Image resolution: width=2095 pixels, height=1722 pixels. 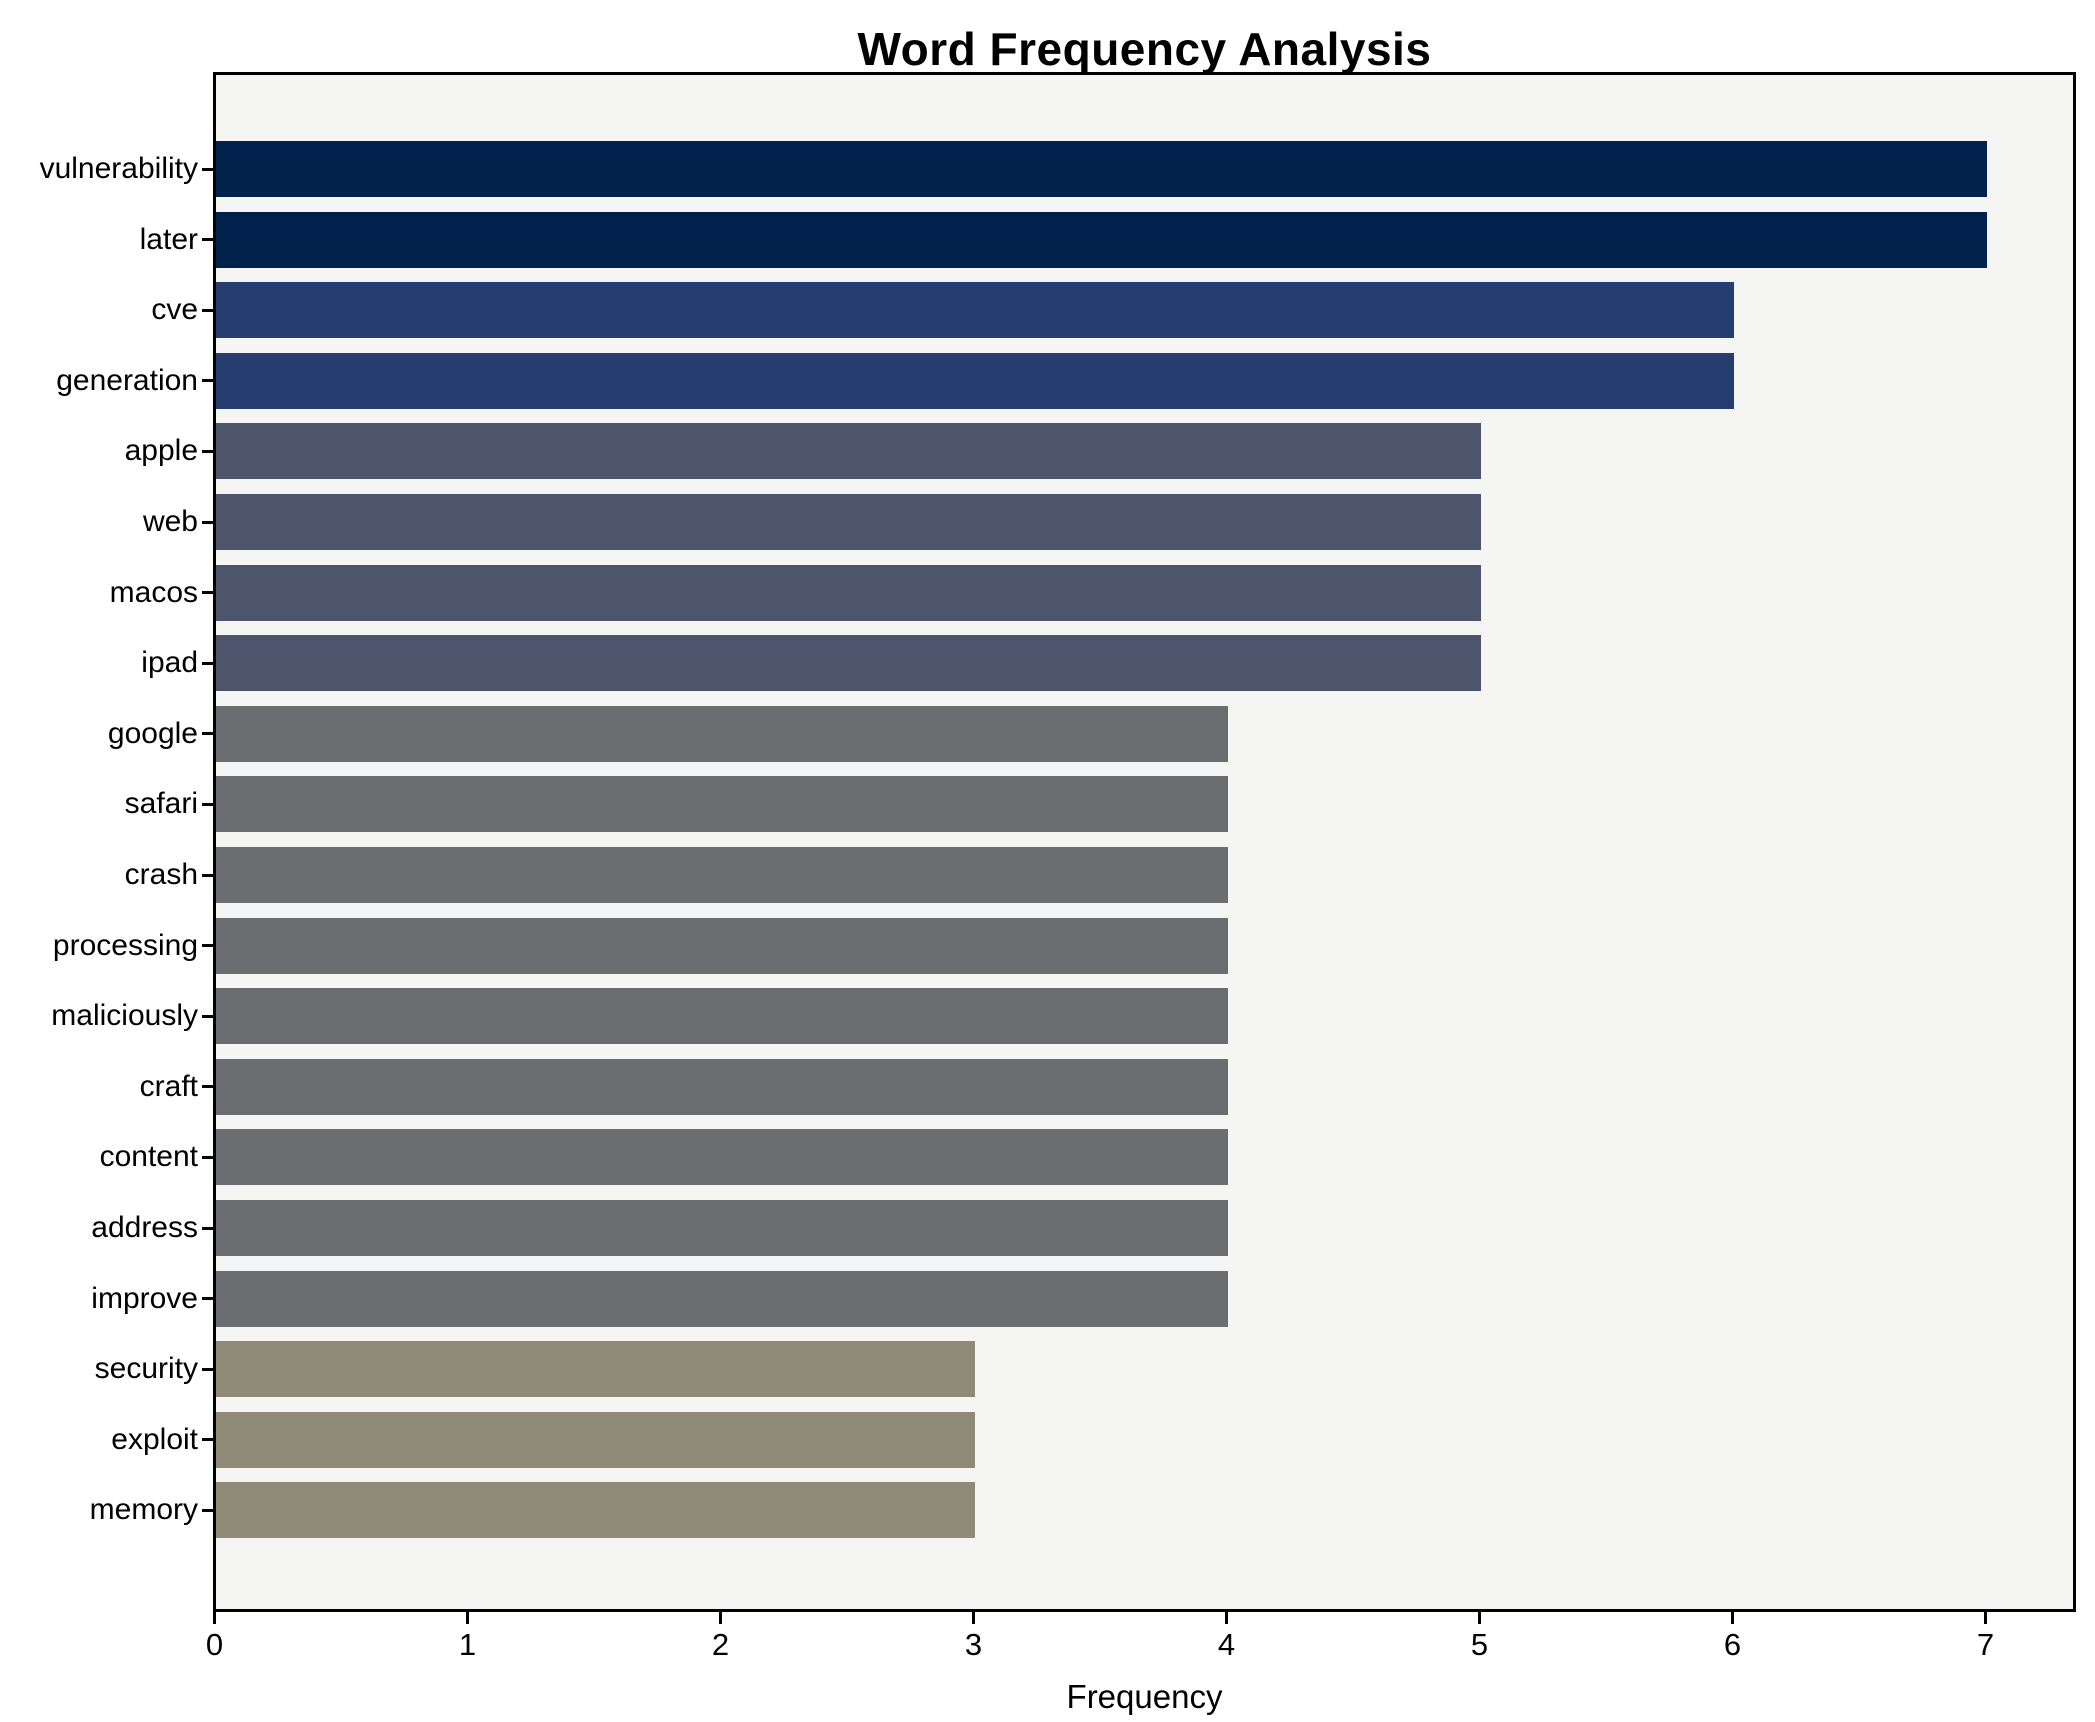 I want to click on chart-title: Word Frequency Analysis, so click(x=1144, y=49).